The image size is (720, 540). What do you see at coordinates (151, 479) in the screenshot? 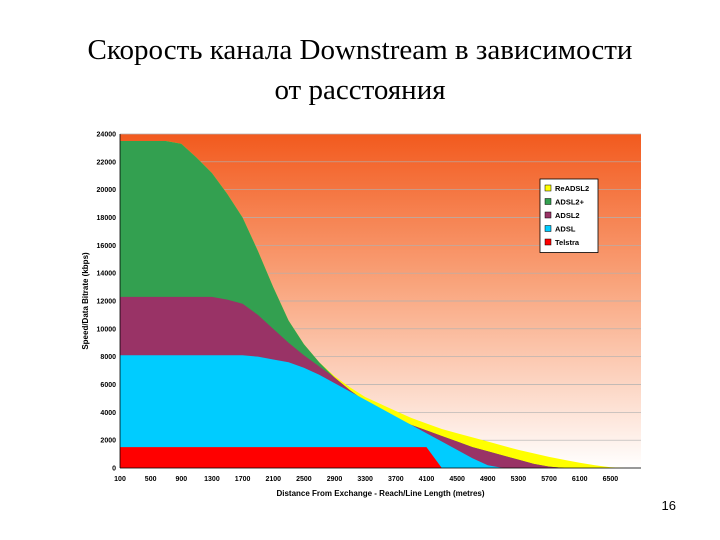
I see `x-tick-label: 500` at bounding box center [151, 479].